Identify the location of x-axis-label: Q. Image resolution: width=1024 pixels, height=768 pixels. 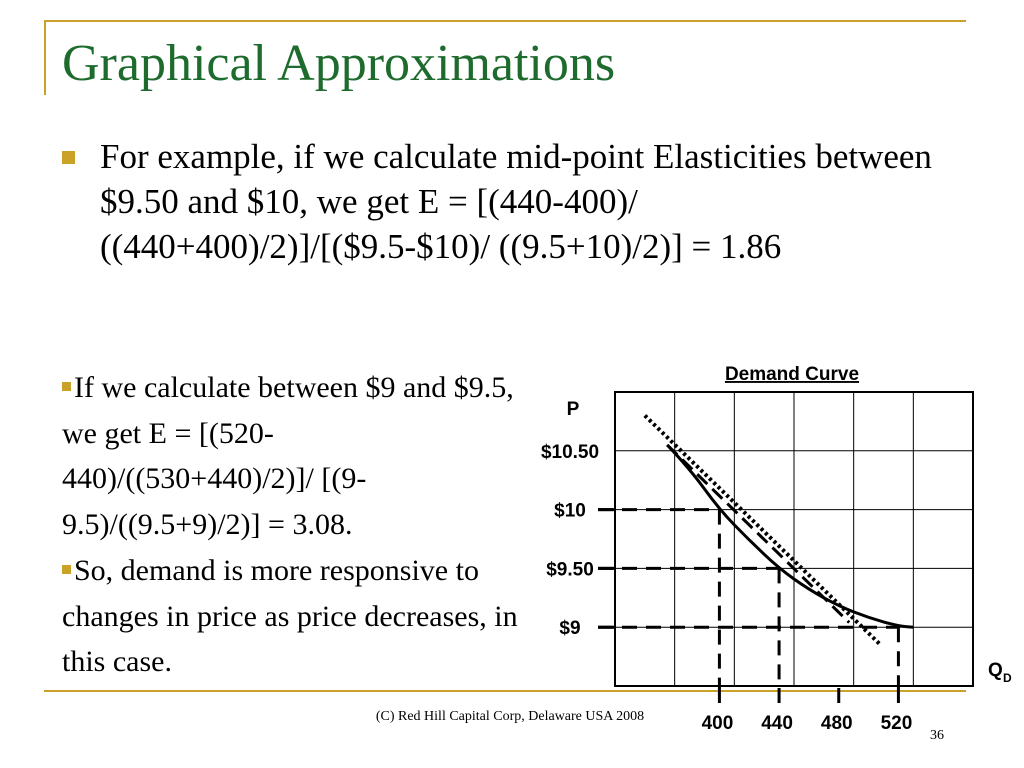
(995, 670).